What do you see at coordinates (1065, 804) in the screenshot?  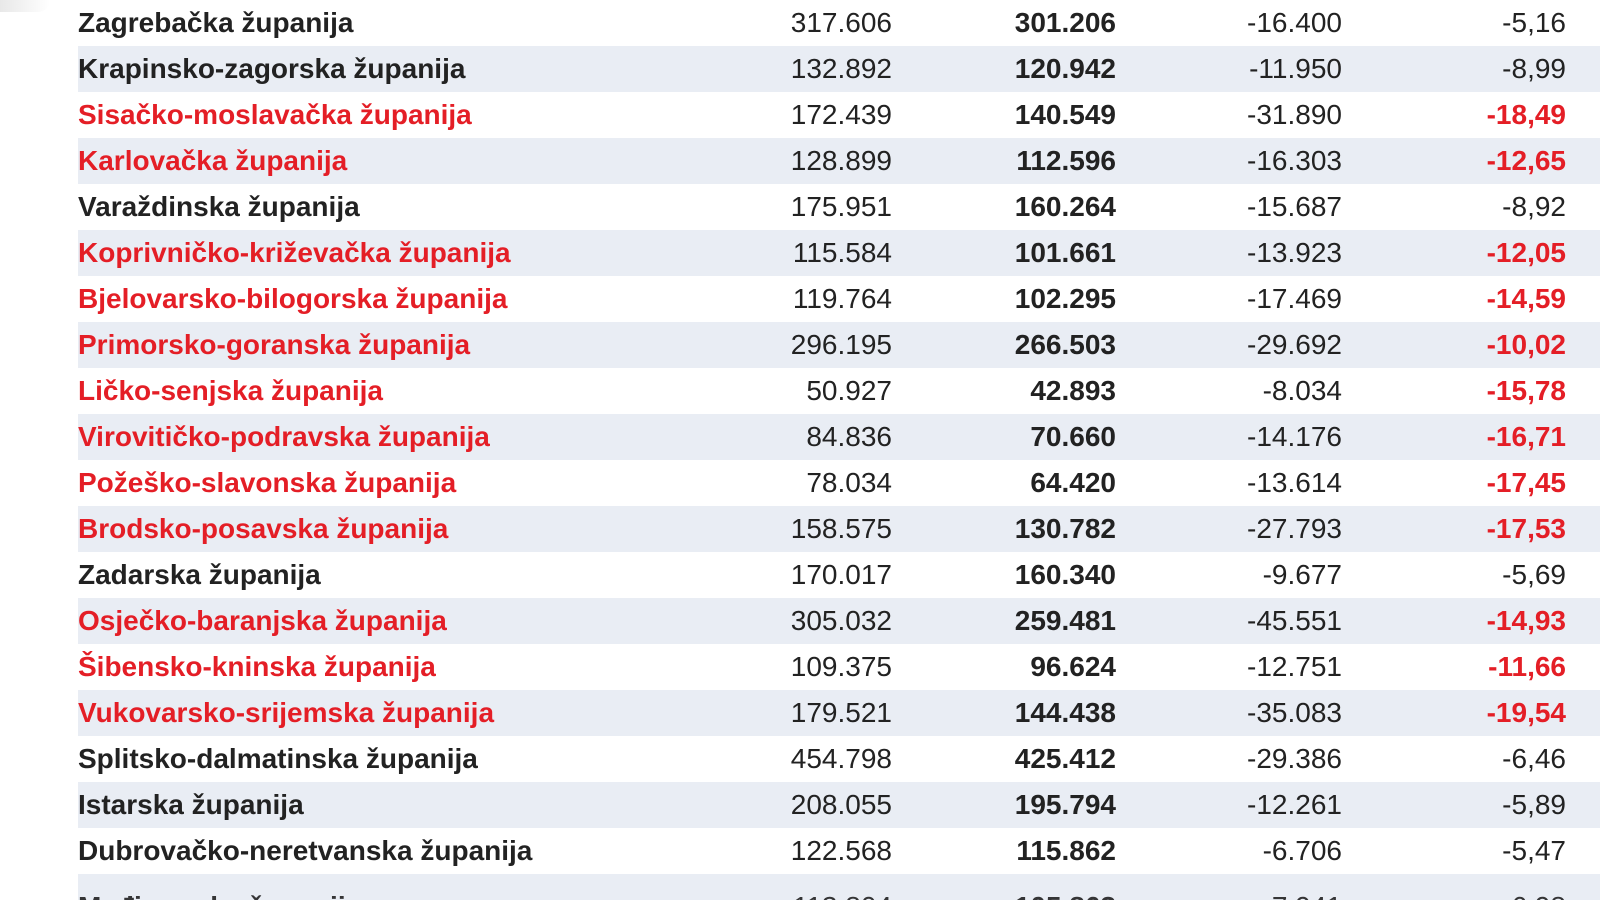 I see `value-second: 195.794` at bounding box center [1065, 804].